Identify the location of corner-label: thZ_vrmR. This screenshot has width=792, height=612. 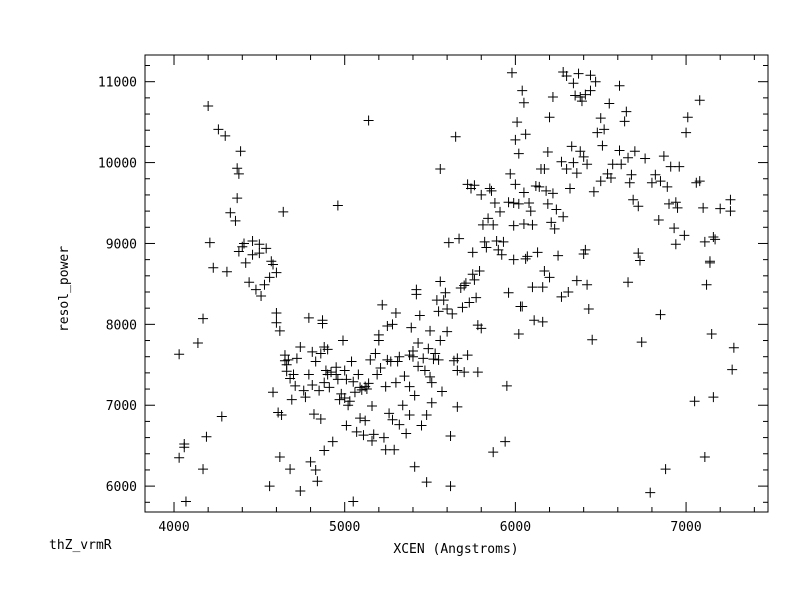
(80, 545).